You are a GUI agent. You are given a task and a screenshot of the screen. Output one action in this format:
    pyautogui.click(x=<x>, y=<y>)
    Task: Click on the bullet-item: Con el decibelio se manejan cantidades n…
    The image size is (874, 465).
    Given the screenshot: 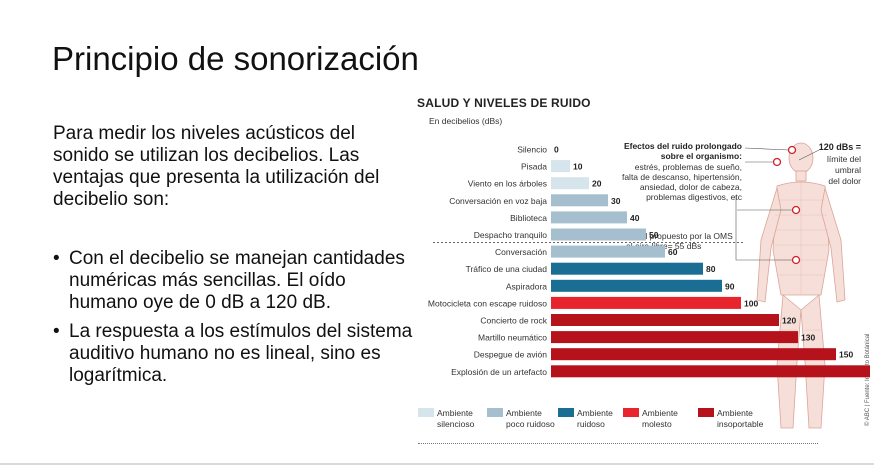 What is the action you would take?
    pyautogui.click(x=235, y=281)
    